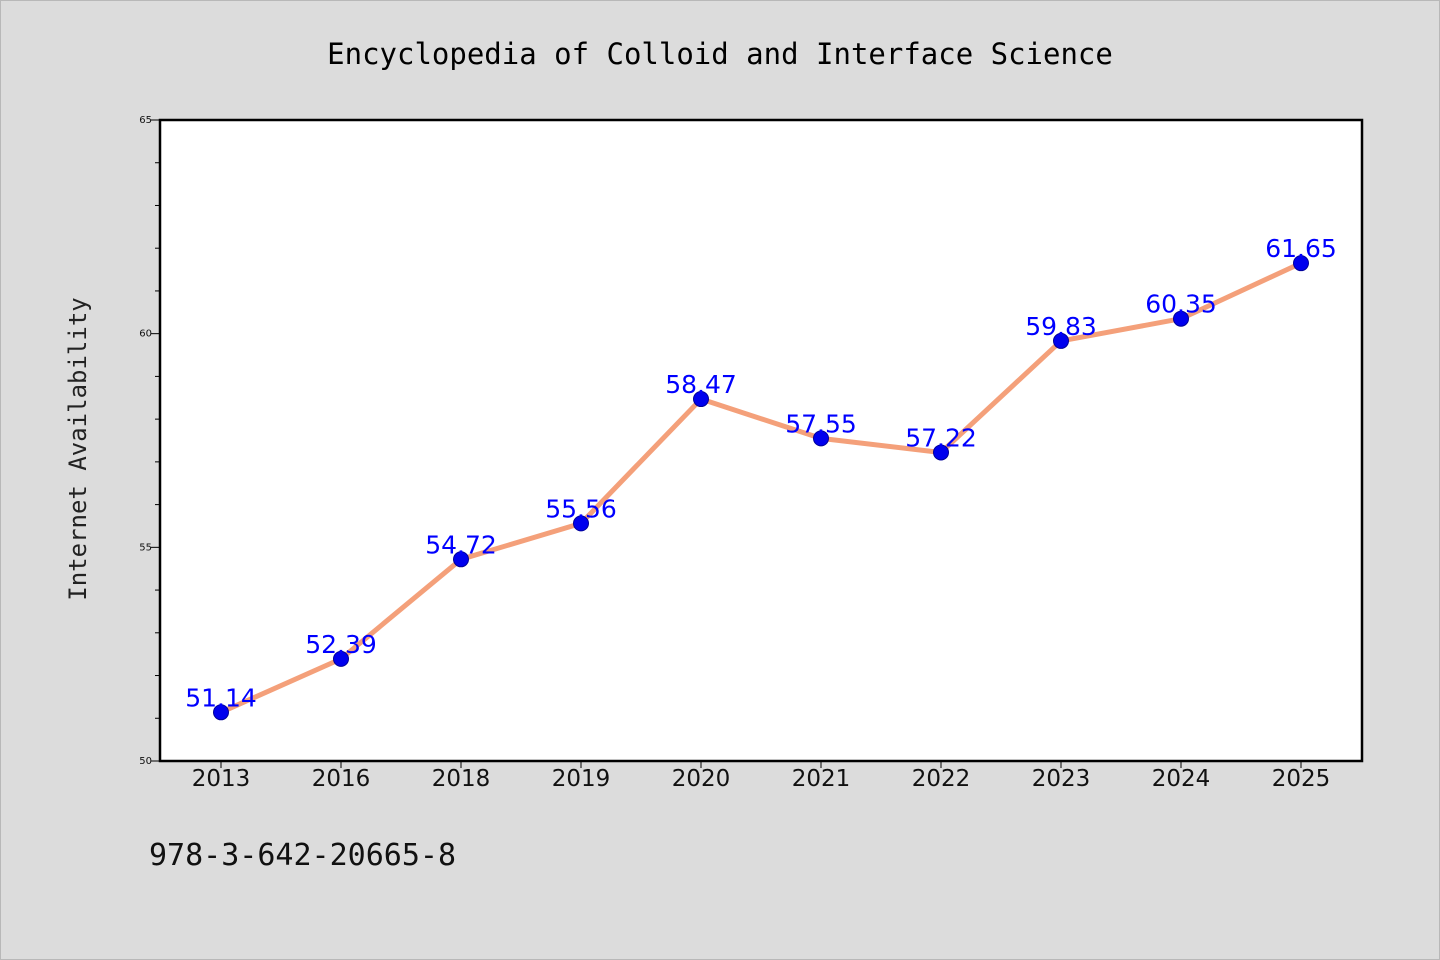 This screenshot has height=960, width=1440. What do you see at coordinates (941, 779) in the screenshot?
I see `x-tick-label: 2022` at bounding box center [941, 779].